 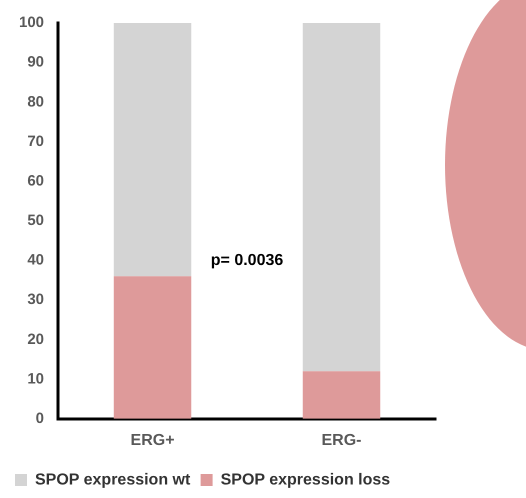 I want to click on y-tick-label: 100, so click(x=31, y=23).